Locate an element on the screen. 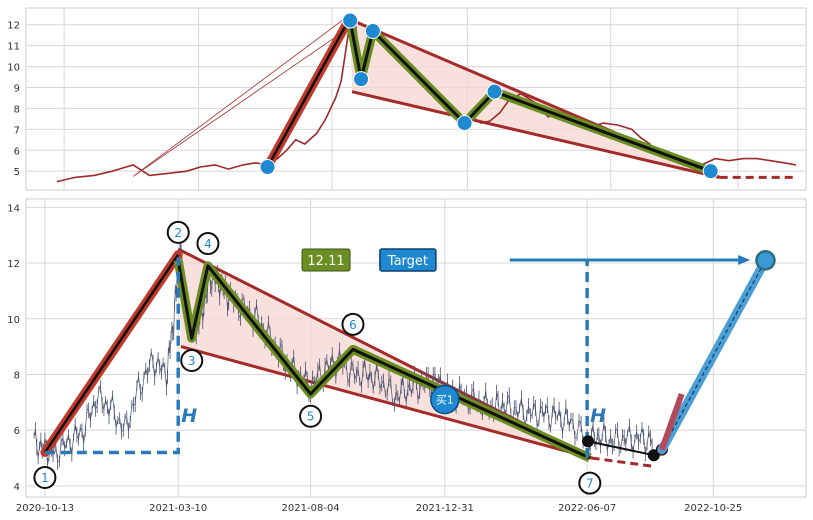 This screenshot has height=520, width=813. bottom-xtick-label: 2021-12-31 is located at coordinates (445, 508).